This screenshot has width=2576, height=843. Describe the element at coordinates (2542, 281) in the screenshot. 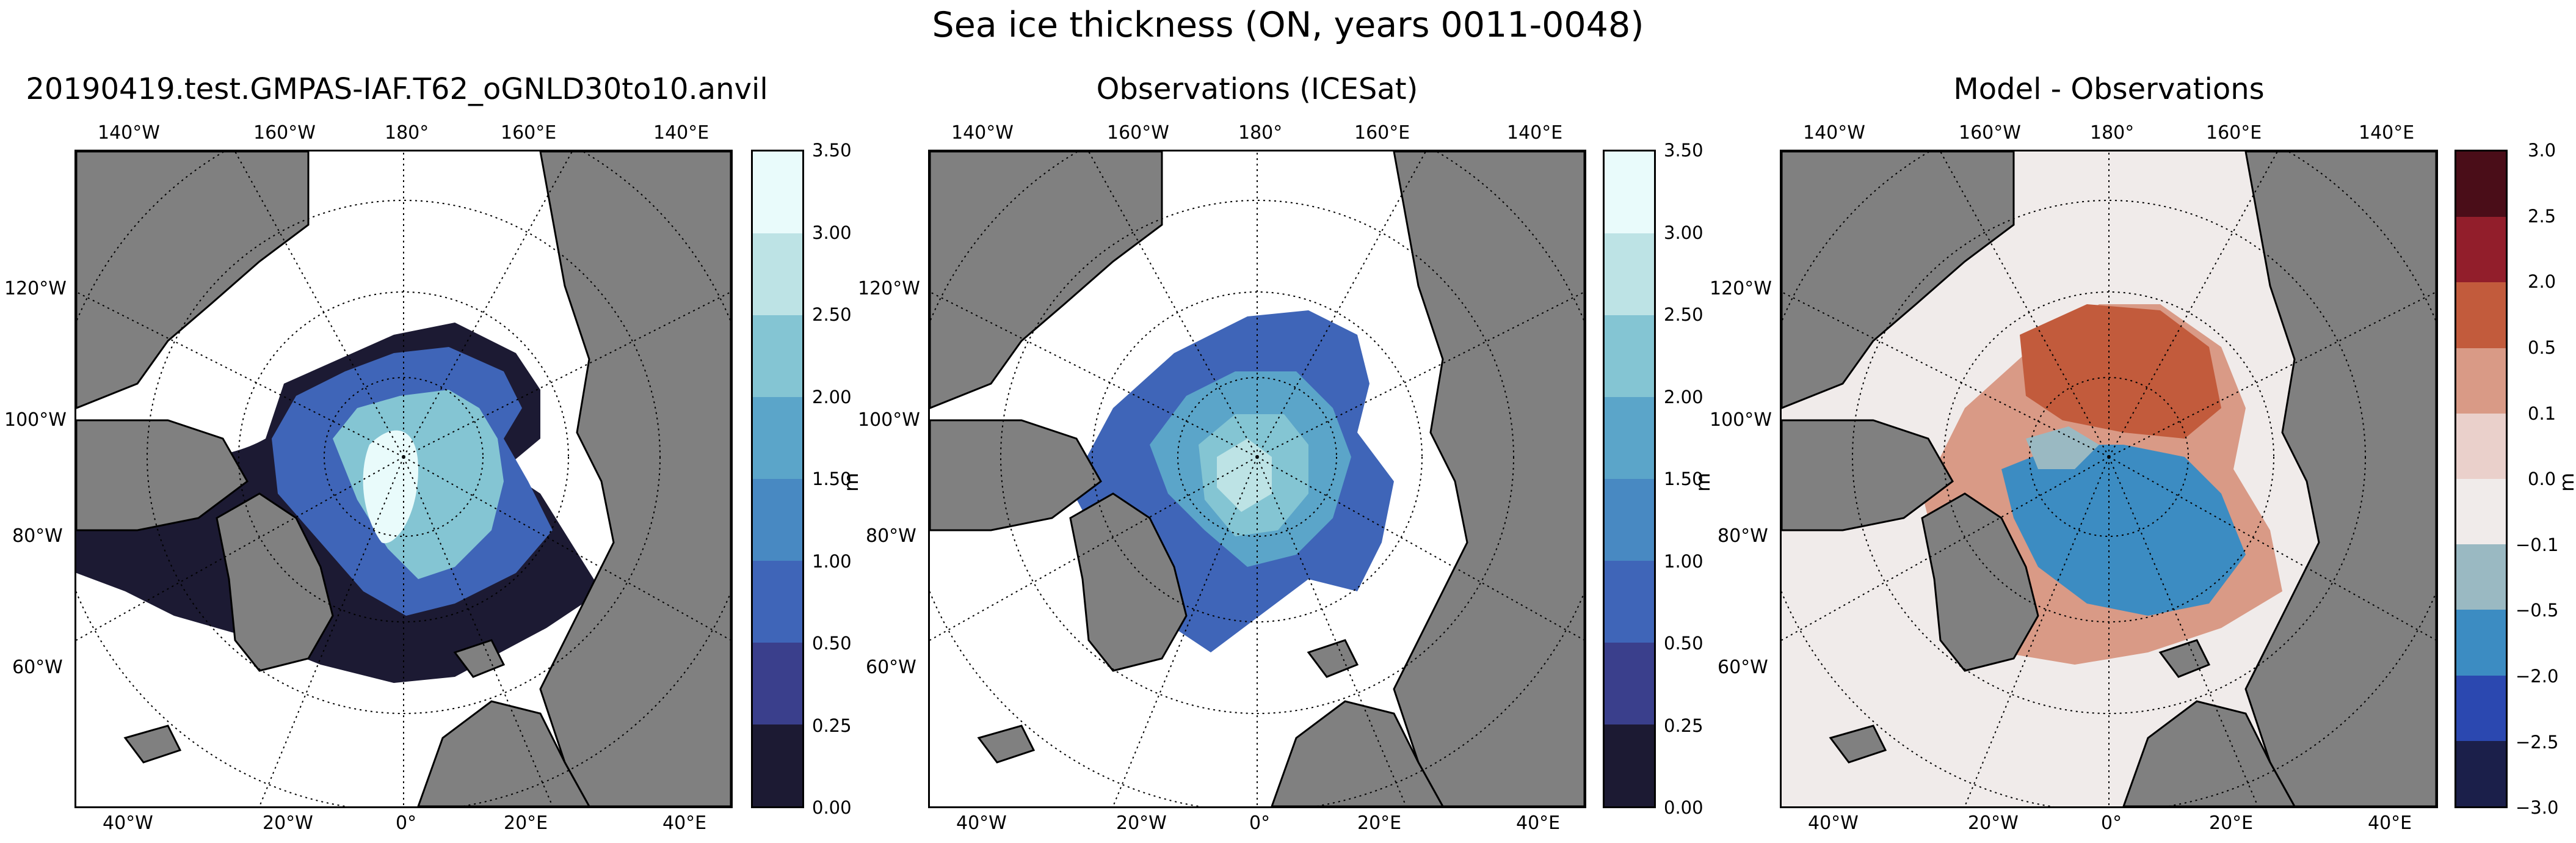

I see `colorbar-tick-label: 2.0` at that location.